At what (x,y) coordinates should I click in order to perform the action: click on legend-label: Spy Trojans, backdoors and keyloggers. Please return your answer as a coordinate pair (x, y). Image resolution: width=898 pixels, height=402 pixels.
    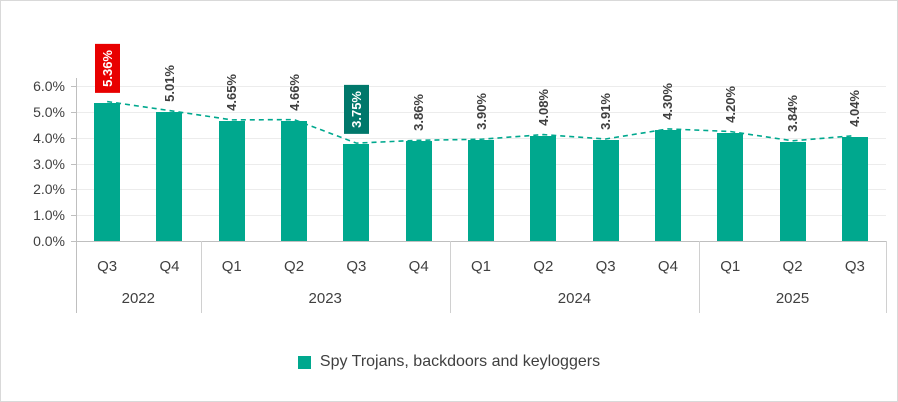
    Looking at the image, I should click on (460, 361).